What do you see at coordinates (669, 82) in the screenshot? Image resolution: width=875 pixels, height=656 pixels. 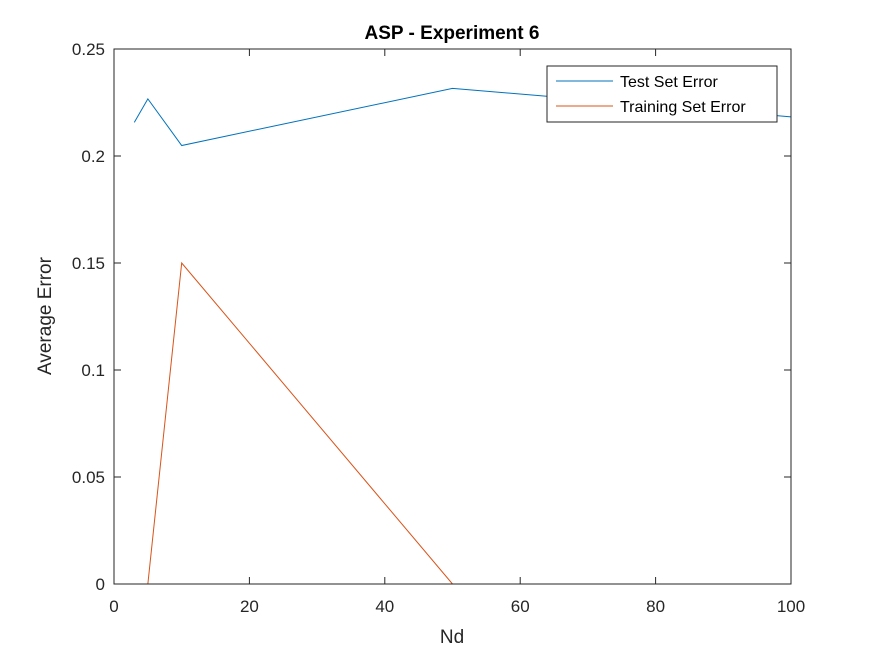 I see `legend-label-test-set-error: Test Set Error` at bounding box center [669, 82].